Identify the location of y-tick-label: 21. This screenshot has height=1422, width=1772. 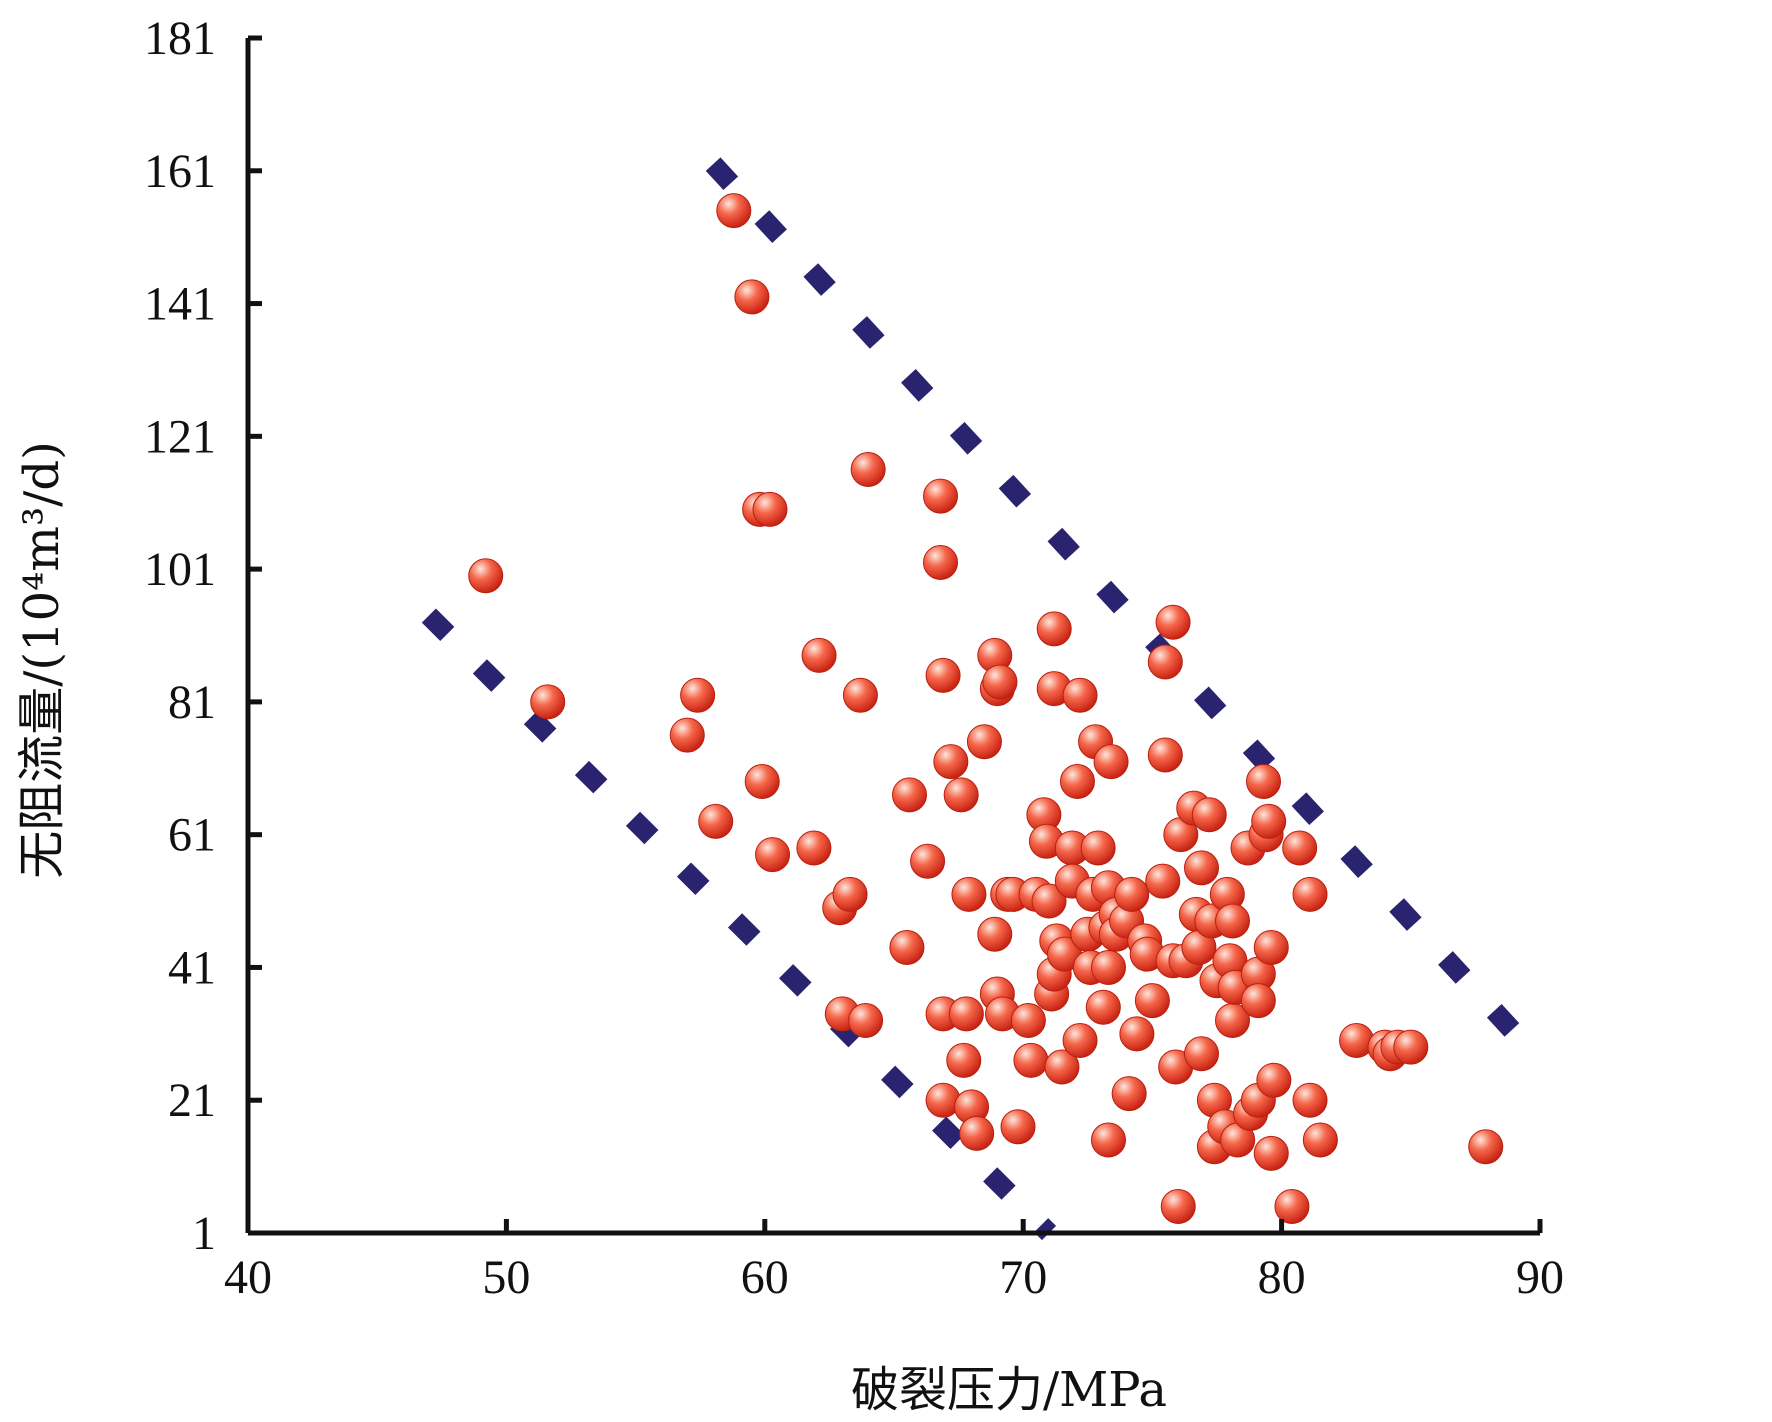
(192, 1100).